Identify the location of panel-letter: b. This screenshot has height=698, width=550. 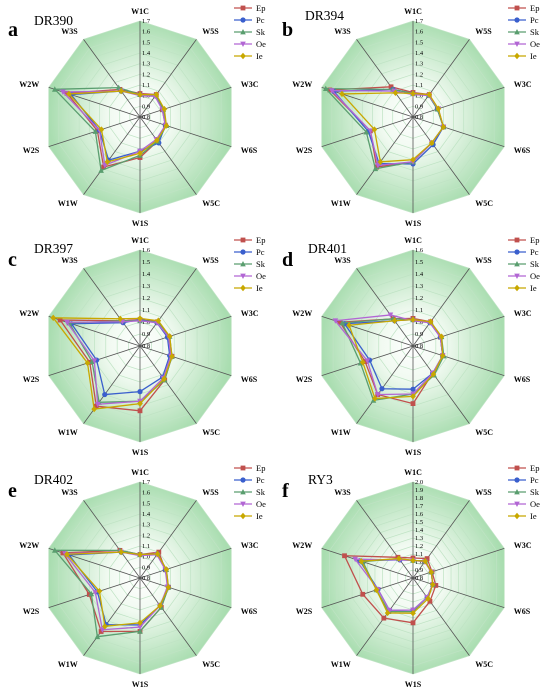
(287, 30).